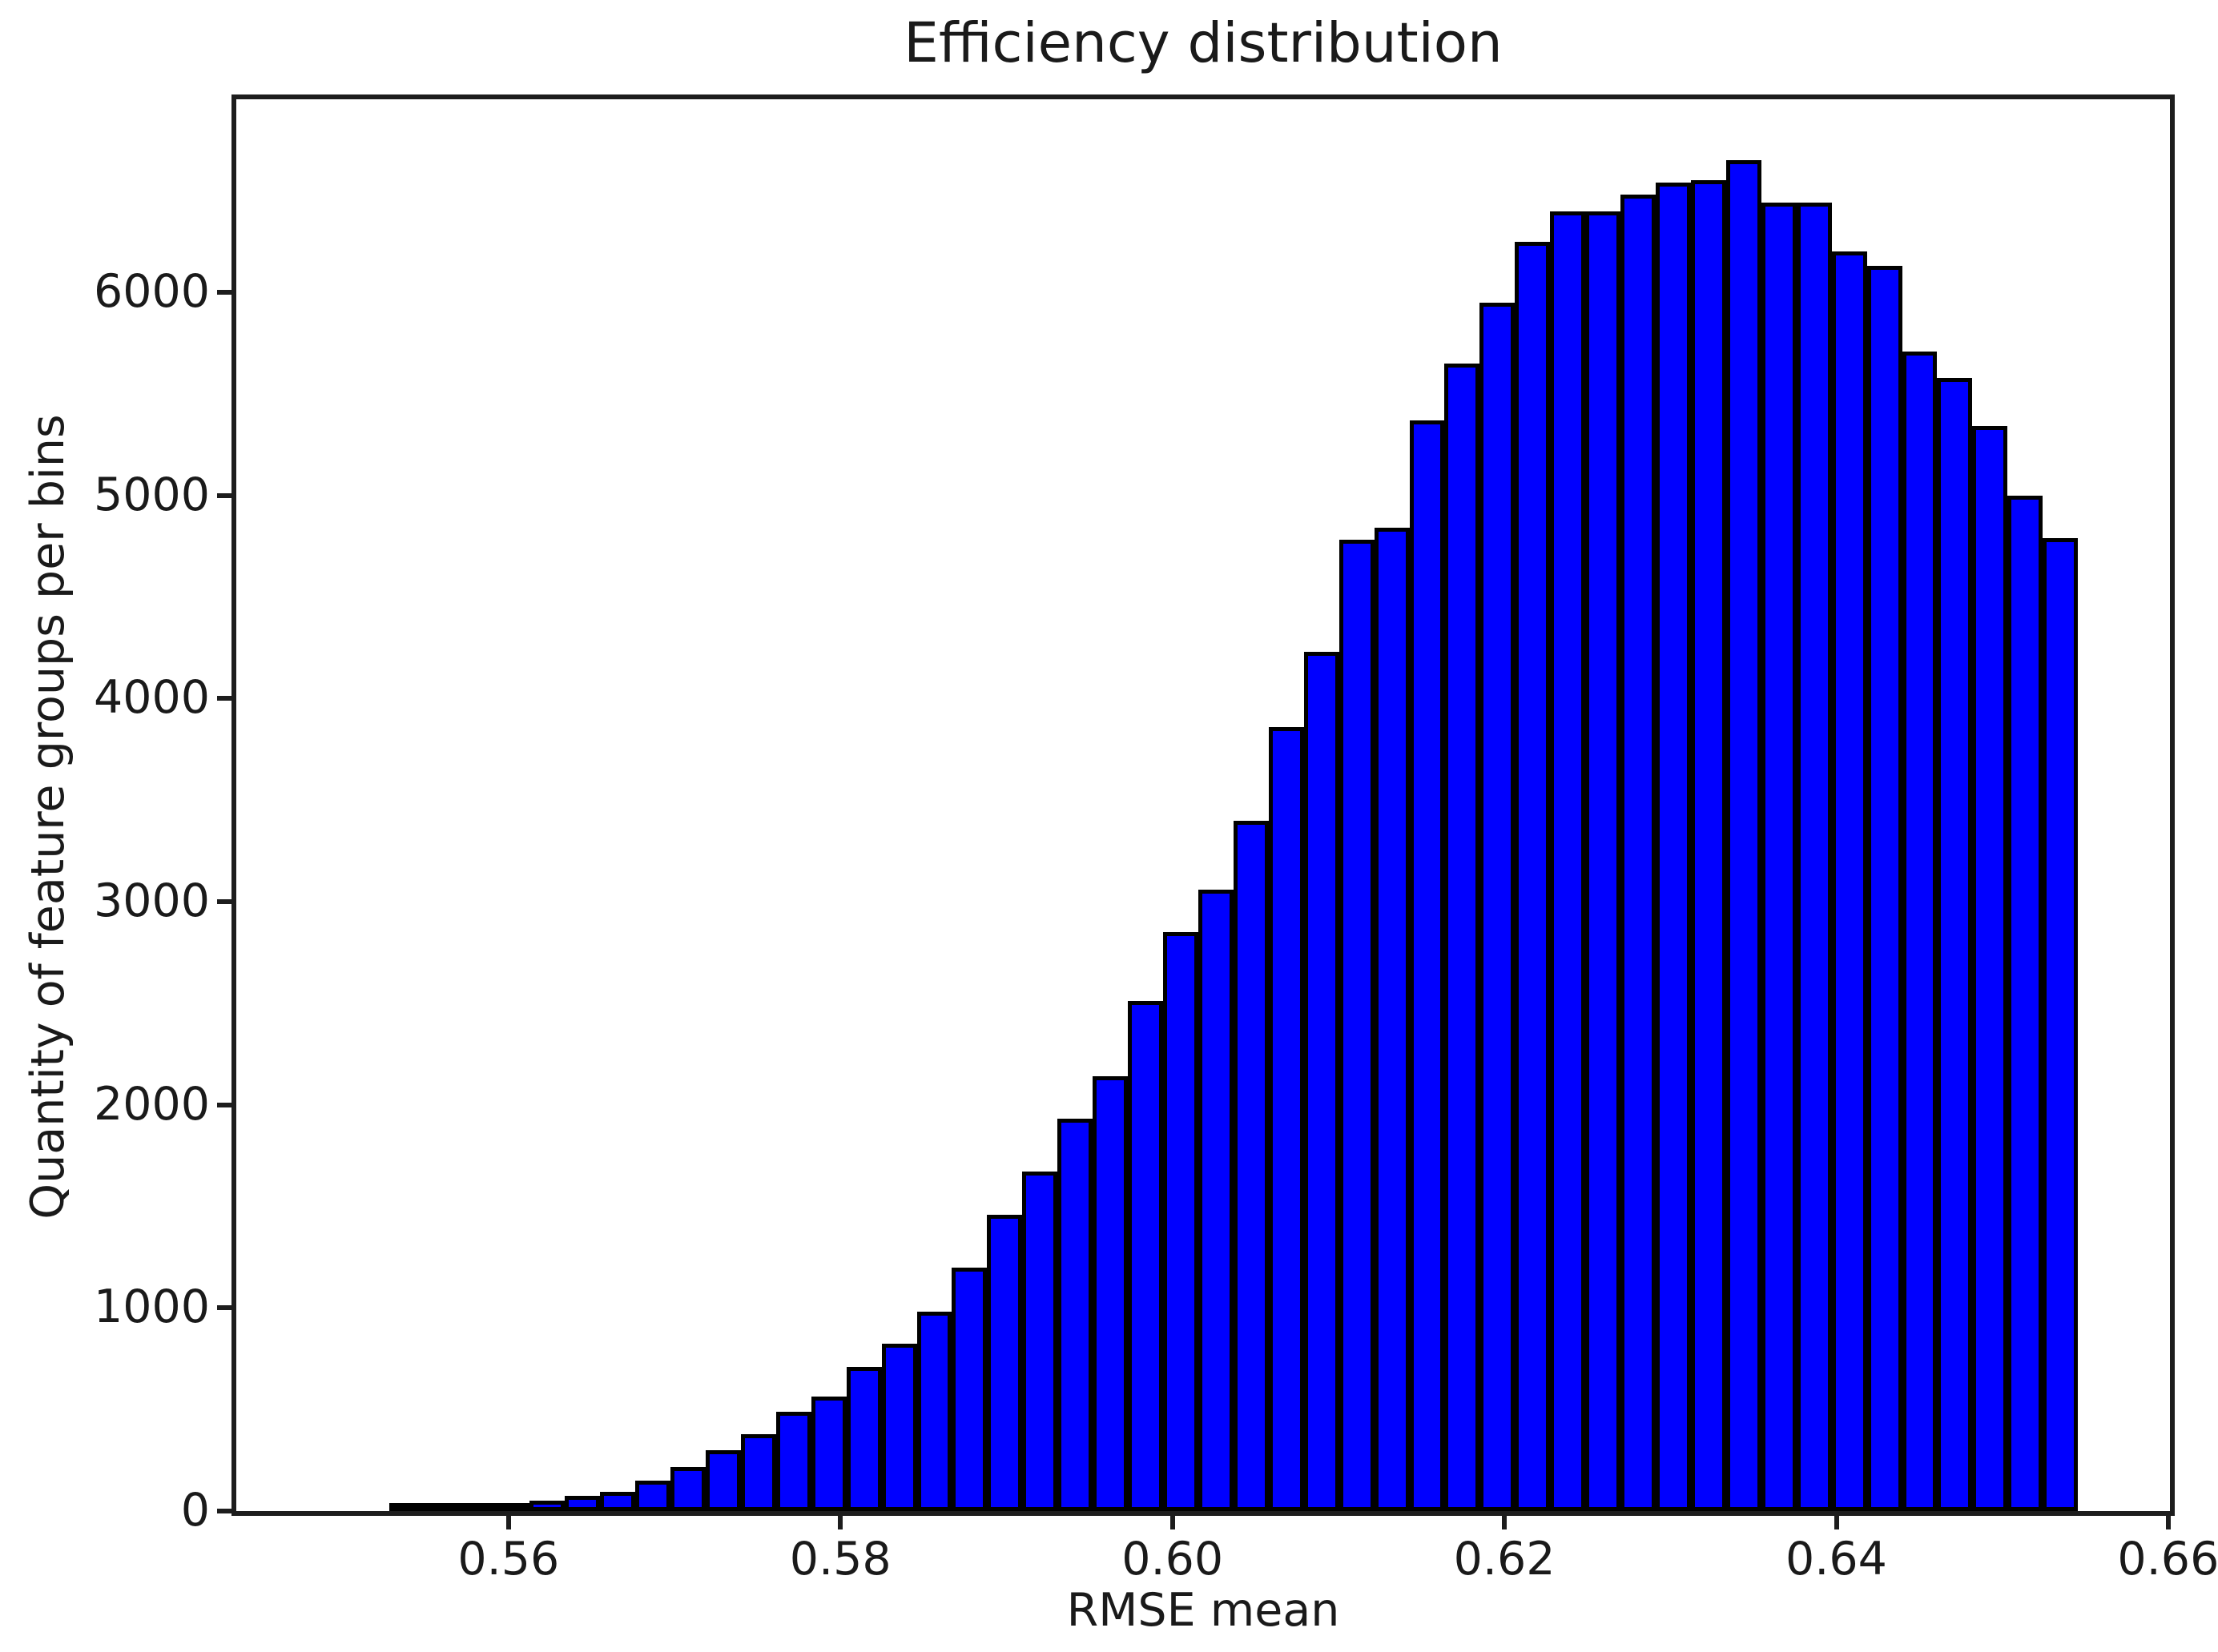 Image resolution: width=2218 pixels, height=1652 pixels. I want to click on x-axis-label: RMSE mean, so click(1203, 1611).